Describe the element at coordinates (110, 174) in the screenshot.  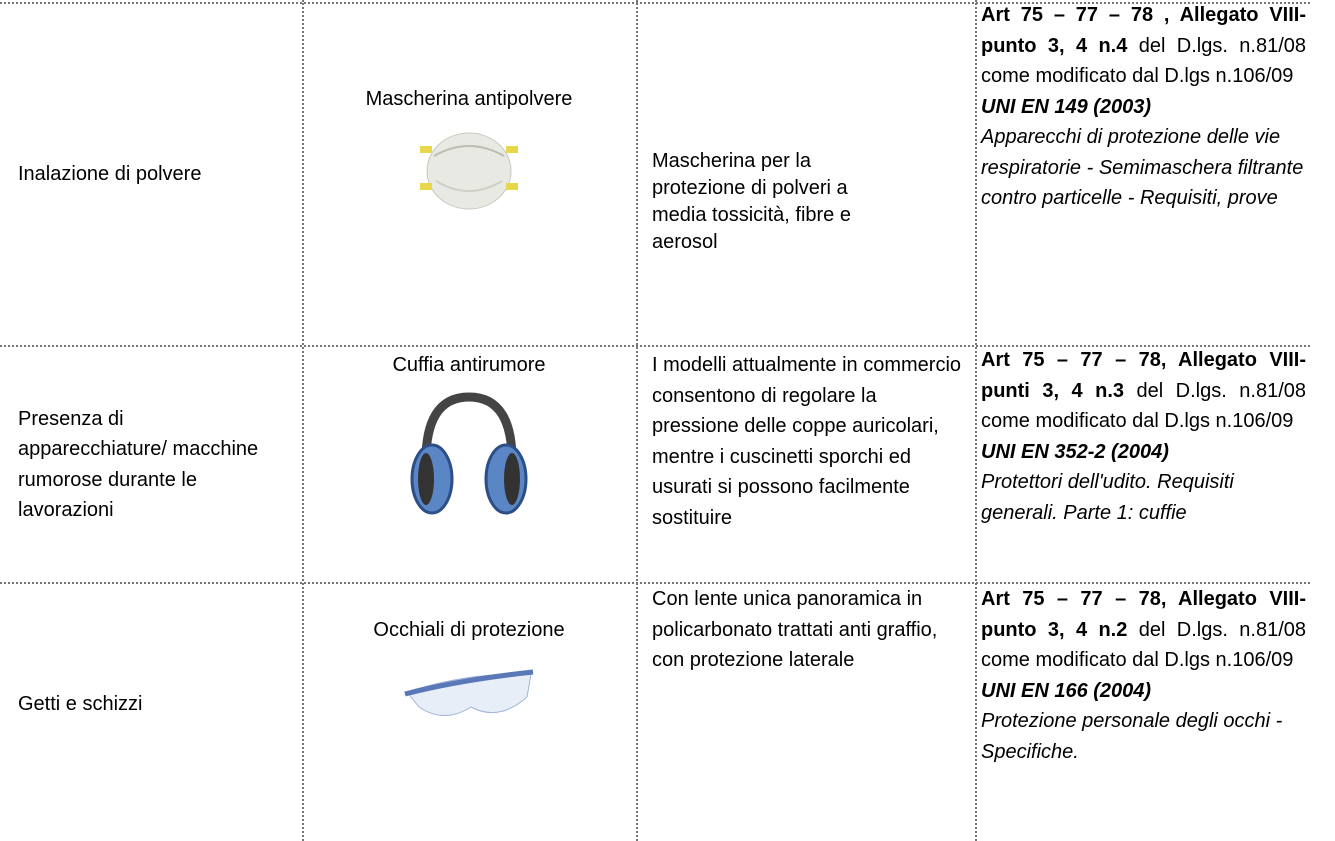
I see `risk: Inalazione di polvere` at that location.